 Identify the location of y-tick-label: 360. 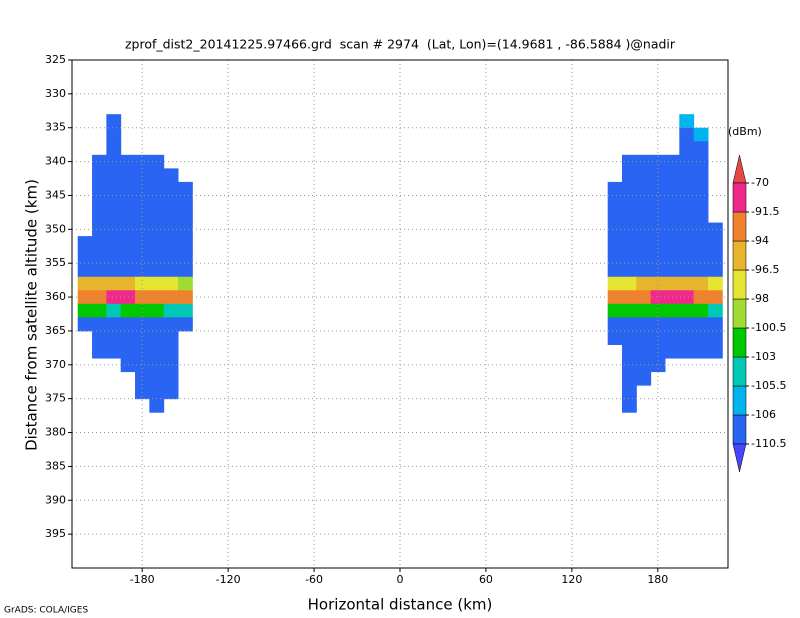
(55, 296).